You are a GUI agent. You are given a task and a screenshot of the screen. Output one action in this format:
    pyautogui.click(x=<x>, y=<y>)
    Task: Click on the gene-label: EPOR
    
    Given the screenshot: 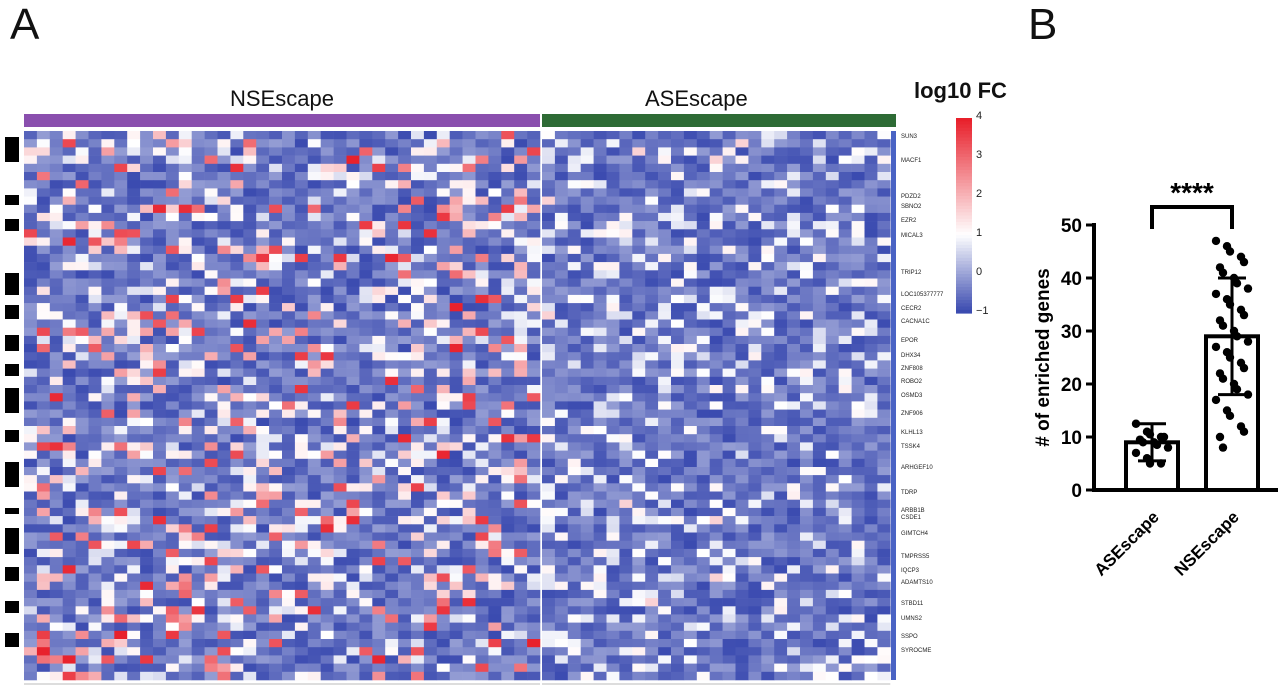 What is the action you would take?
    pyautogui.click(x=910, y=341)
    